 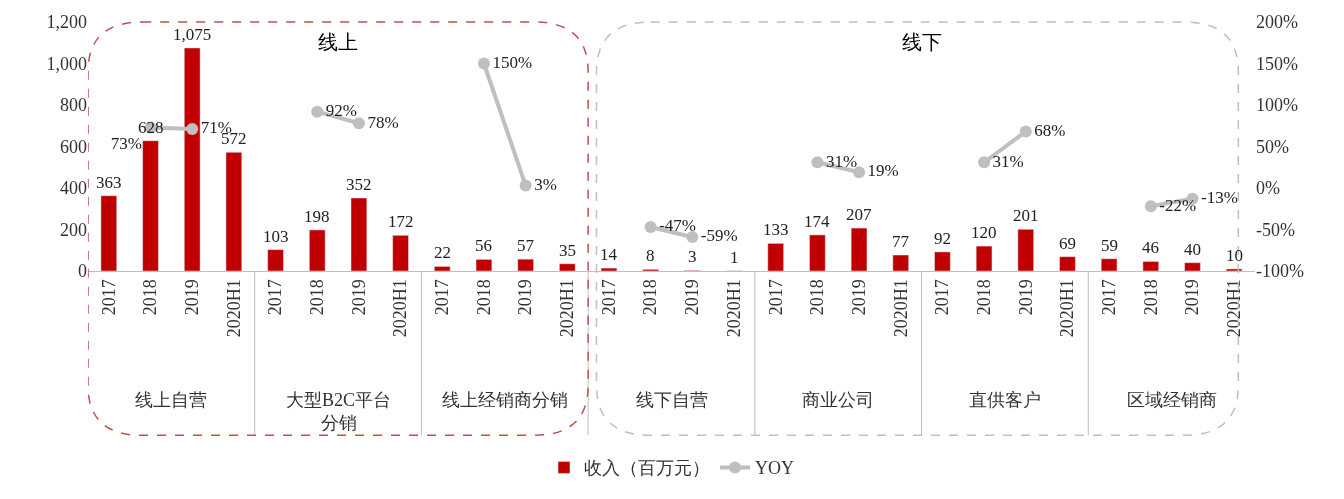 I want to click on y2-tick-label: -50%, so click(x=1275, y=229).